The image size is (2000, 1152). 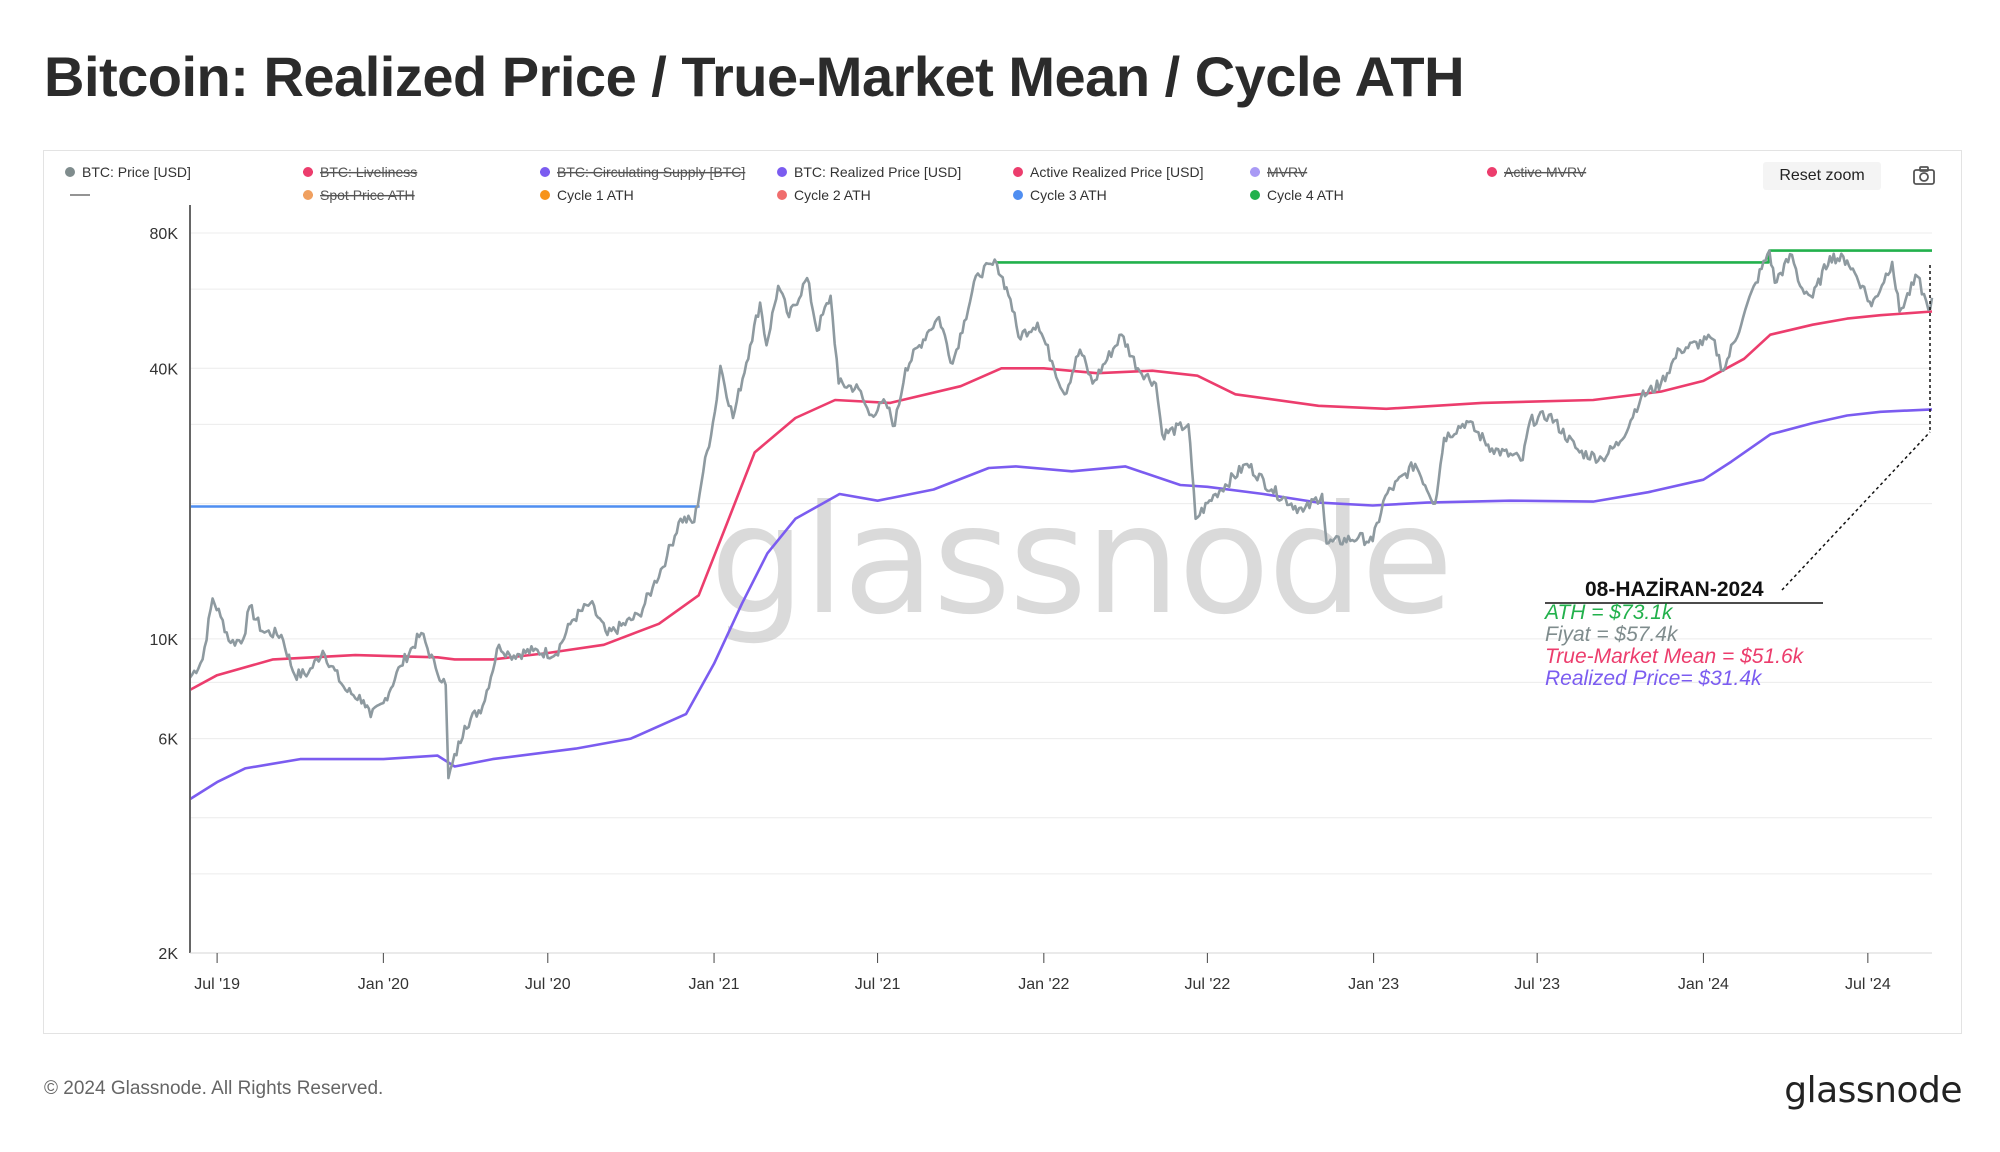 What do you see at coordinates (1537, 984) in the screenshot?
I see `x-tick-label: Jul '23` at bounding box center [1537, 984].